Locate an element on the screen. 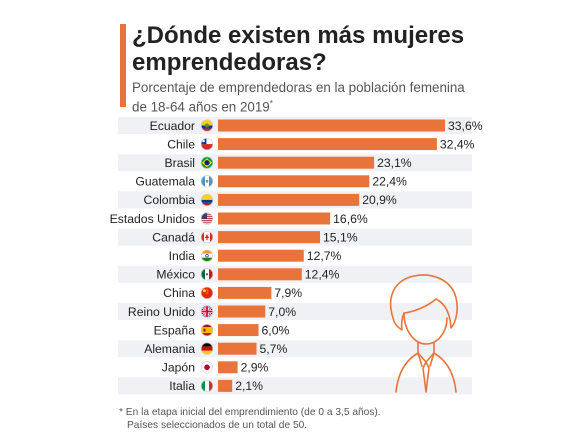 The width and height of the screenshot is (574, 433). category-label: Italia is located at coordinates (182, 386).